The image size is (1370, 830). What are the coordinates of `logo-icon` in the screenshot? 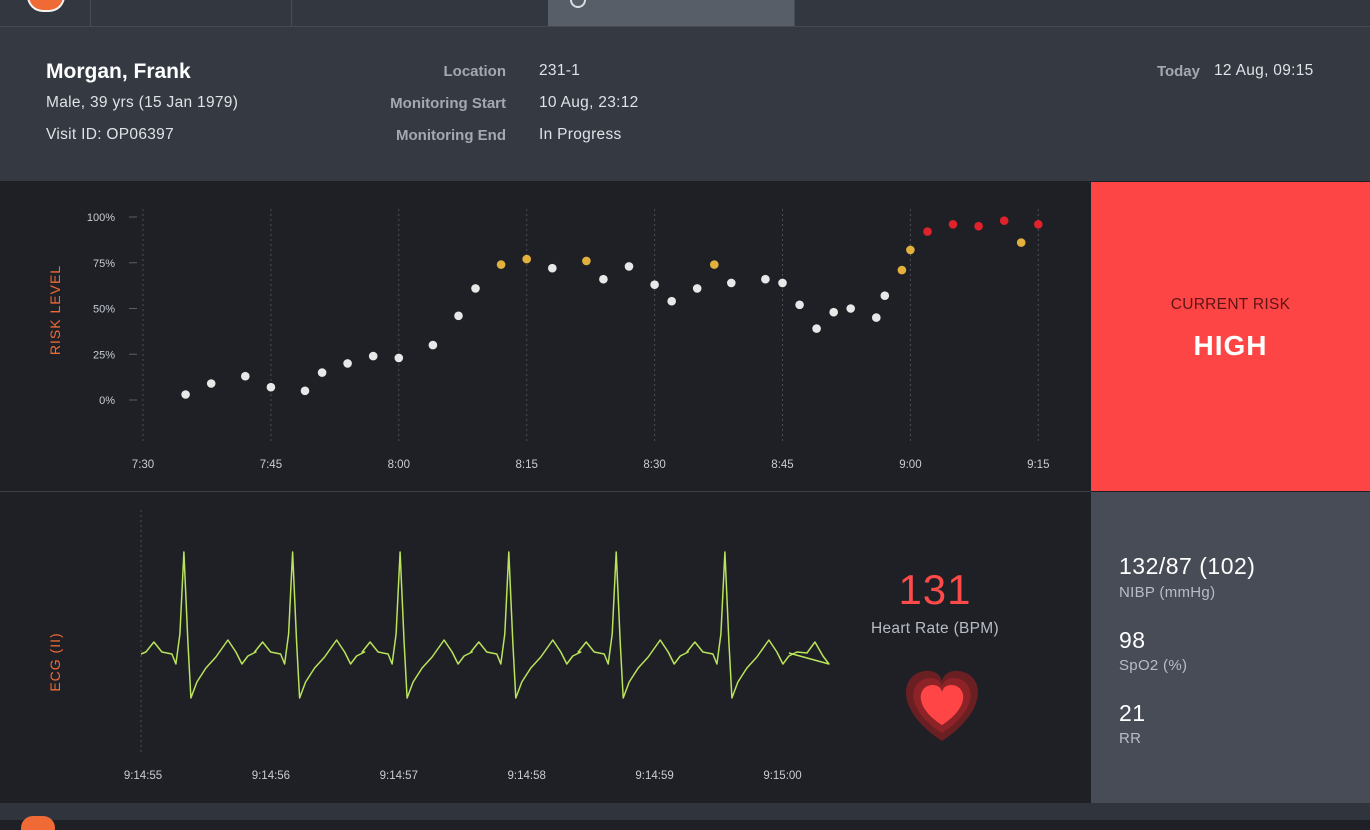 It's located at (38, 823).